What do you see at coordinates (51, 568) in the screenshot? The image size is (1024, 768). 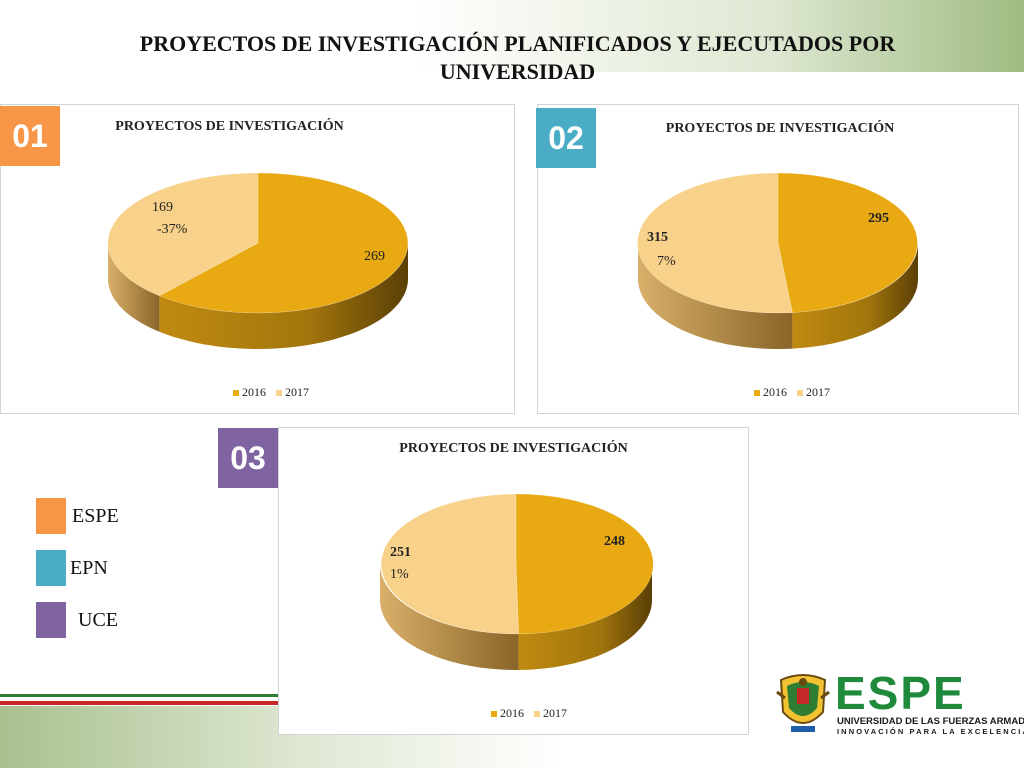 I see `epn-swatch` at bounding box center [51, 568].